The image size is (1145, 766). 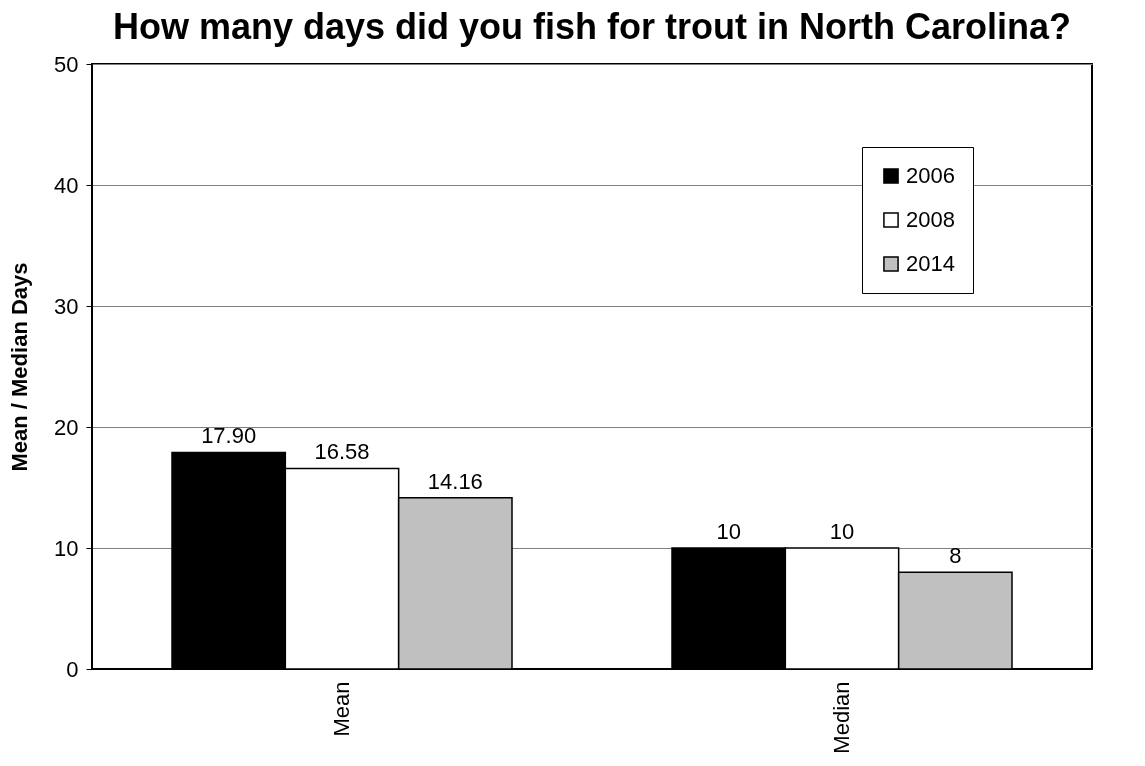 I want to click on data-label: 16.58, so click(x=342, y=452).